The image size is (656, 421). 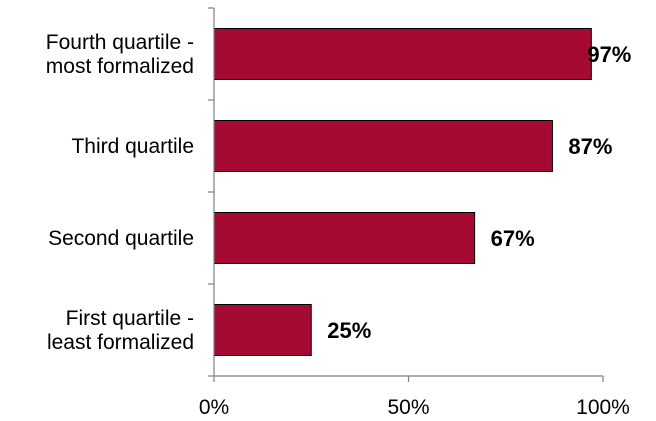 I want to click on category-label: Third quartile, so click(x=132, y=146).